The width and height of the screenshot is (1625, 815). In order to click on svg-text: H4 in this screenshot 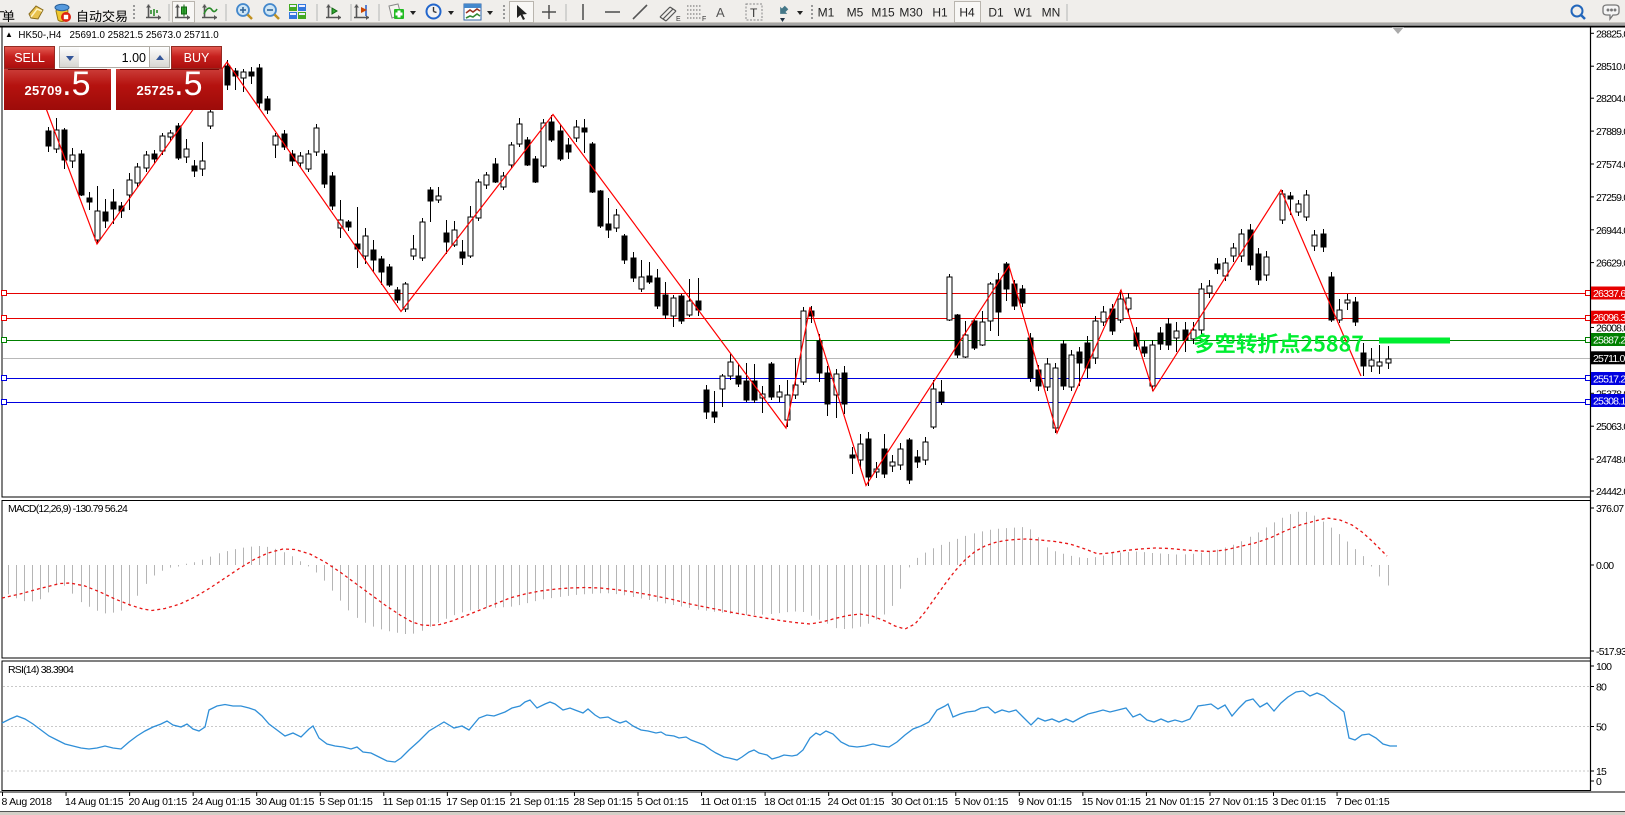, I will do `click(967, 13)`.